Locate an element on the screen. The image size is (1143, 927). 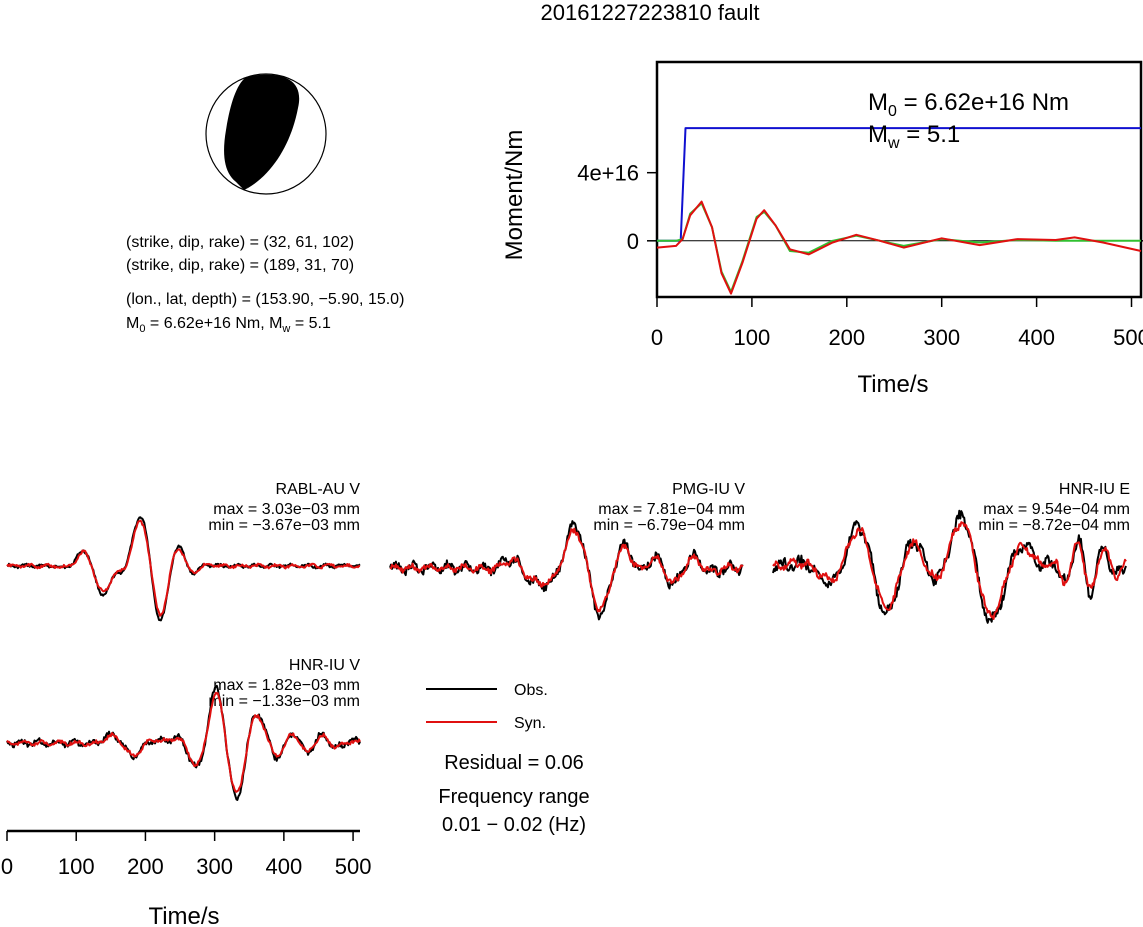
time-axis-tick-label: 500 is located at coordinates (353, 866).